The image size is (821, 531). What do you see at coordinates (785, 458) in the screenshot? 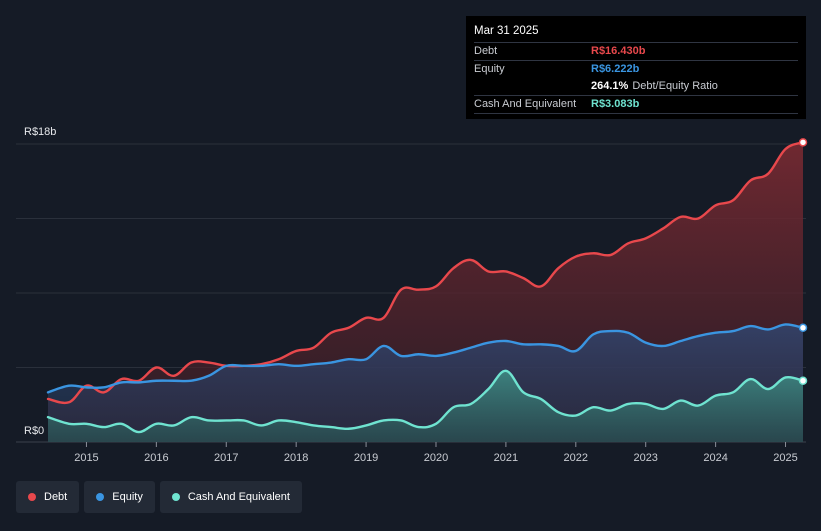
I see `x-tick-label: 2025` at bounding box center [785, 458].